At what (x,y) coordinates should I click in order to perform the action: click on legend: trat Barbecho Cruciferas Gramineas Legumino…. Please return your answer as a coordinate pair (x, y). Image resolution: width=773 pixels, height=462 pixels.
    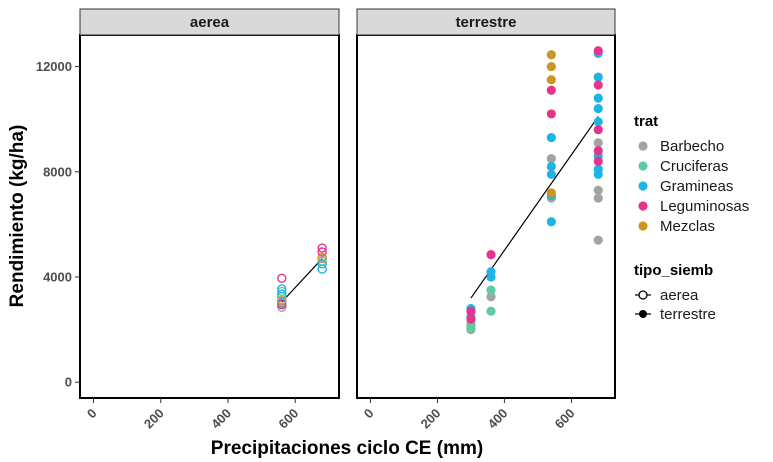
    Looking at the image, I should click on (691, 218).